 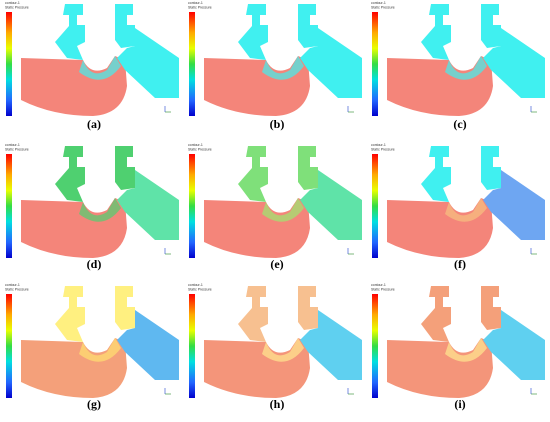 What do you see at coordinates (459, 404) in the screenshot?
I see `panel-label: (i)` at bounding box center [459, 404].